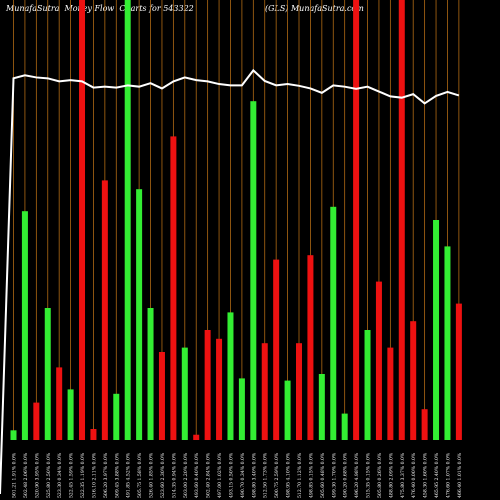  What do you see at coordinates (243, 475) in the screenshot?
I see `tick-label: 490.70 0.34% 0.0%` at bounding box center [243, 475].